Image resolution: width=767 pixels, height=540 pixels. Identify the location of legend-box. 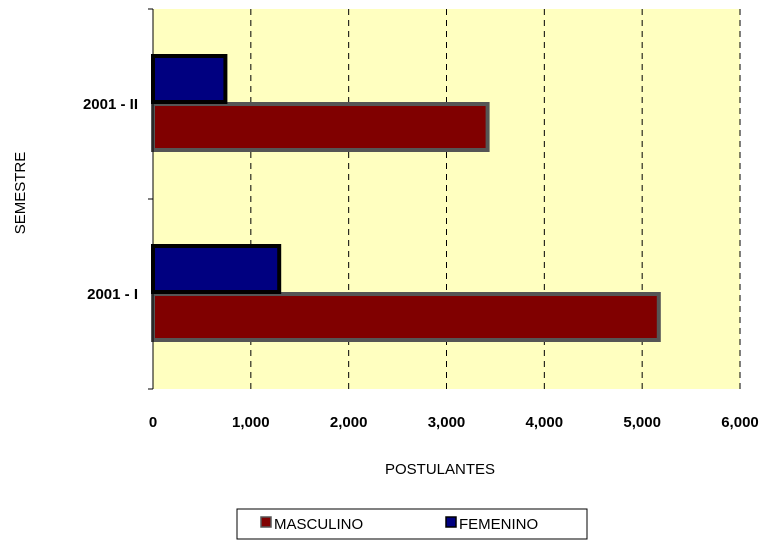
(412, 524).